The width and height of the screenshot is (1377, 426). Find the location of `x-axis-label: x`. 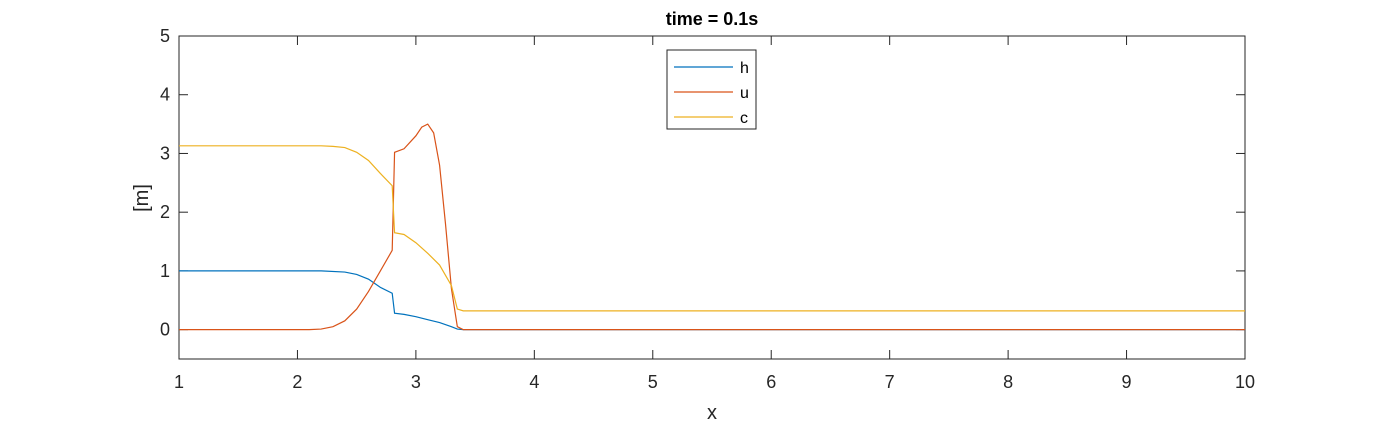

x-axis-label: x is located at coordinates (712, 413).